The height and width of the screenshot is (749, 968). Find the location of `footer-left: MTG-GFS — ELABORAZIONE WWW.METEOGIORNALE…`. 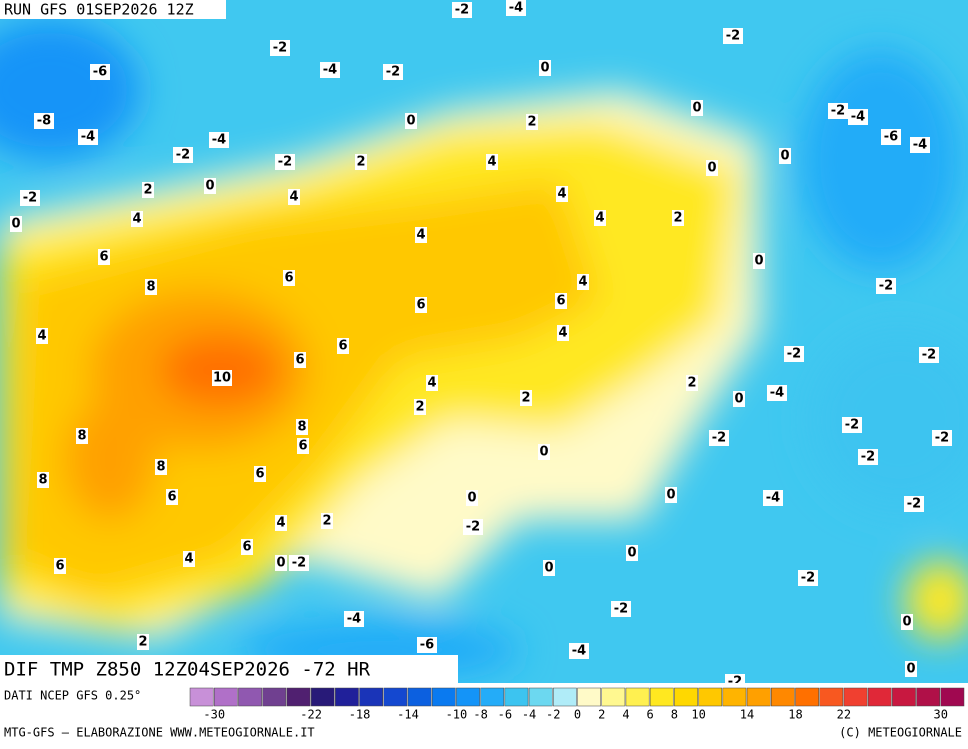

footer-left: MTG-GFS — ELABORAZIONE WWW.METEOGIORNALE… is located at coordinates (159, 733).